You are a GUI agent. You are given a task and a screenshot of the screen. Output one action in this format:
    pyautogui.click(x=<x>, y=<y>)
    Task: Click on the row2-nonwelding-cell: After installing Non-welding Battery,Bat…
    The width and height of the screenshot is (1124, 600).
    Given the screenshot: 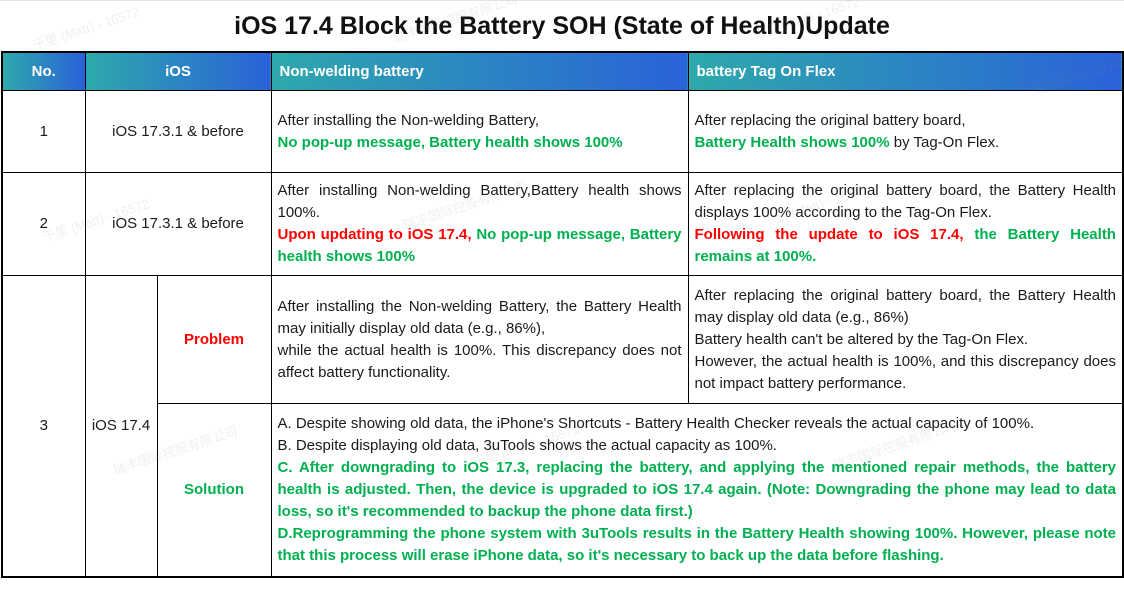 What is the action you would take?
    pyautogui.click(x=479, y=224)
    